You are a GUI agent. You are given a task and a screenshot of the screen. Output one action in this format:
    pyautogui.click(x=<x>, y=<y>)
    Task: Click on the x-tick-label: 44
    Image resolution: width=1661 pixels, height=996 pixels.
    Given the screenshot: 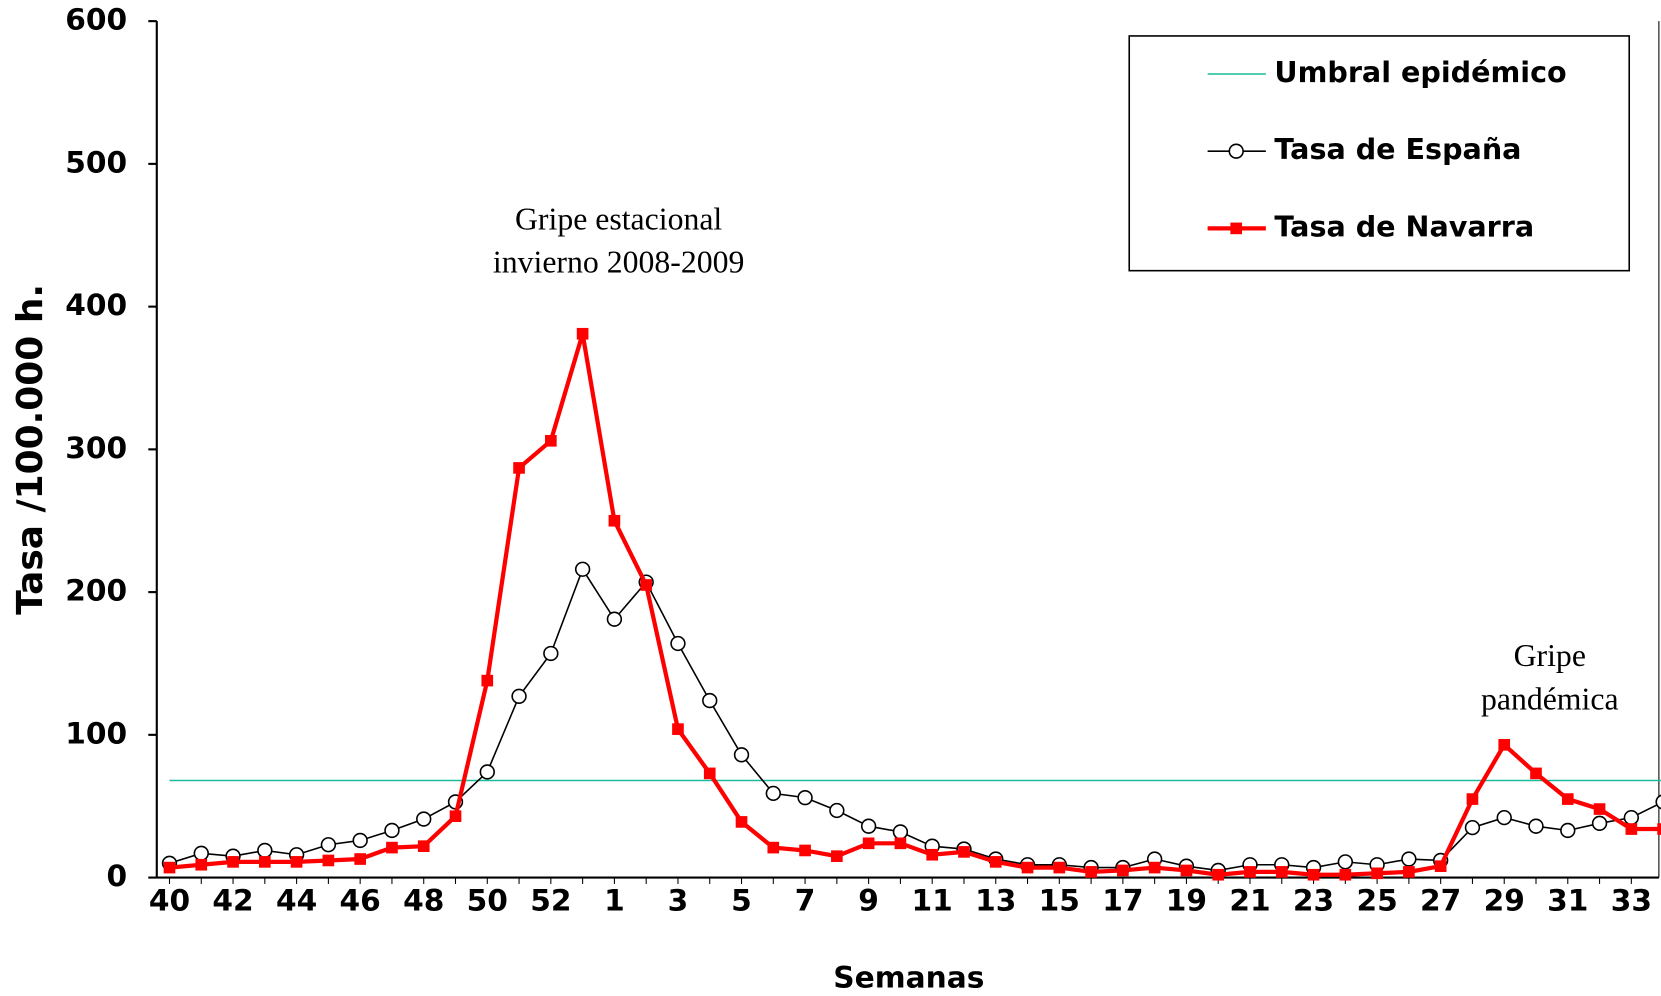 What is the action you would take?
    pyautogui.click(x=296, y=899)
    